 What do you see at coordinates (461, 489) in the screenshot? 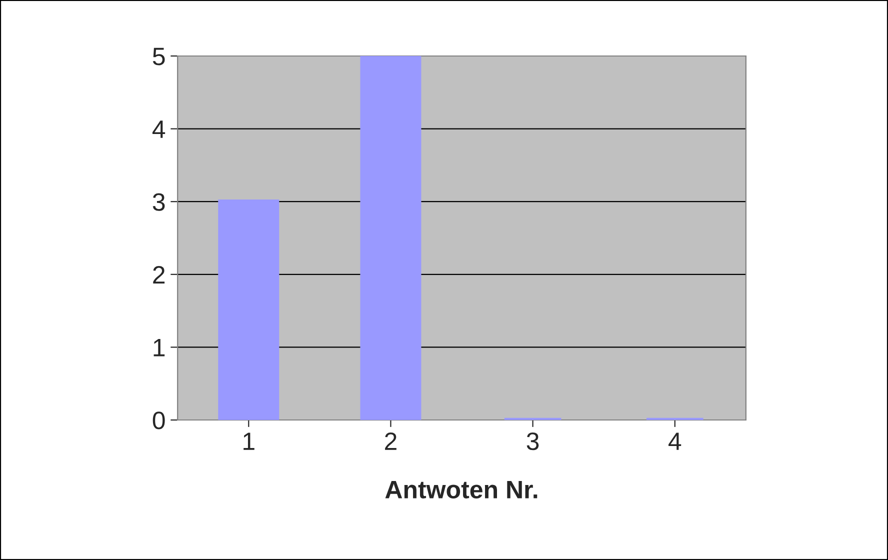
I see `x-axis-title: Antwoten Nr.` at bounding box center [461, 489].